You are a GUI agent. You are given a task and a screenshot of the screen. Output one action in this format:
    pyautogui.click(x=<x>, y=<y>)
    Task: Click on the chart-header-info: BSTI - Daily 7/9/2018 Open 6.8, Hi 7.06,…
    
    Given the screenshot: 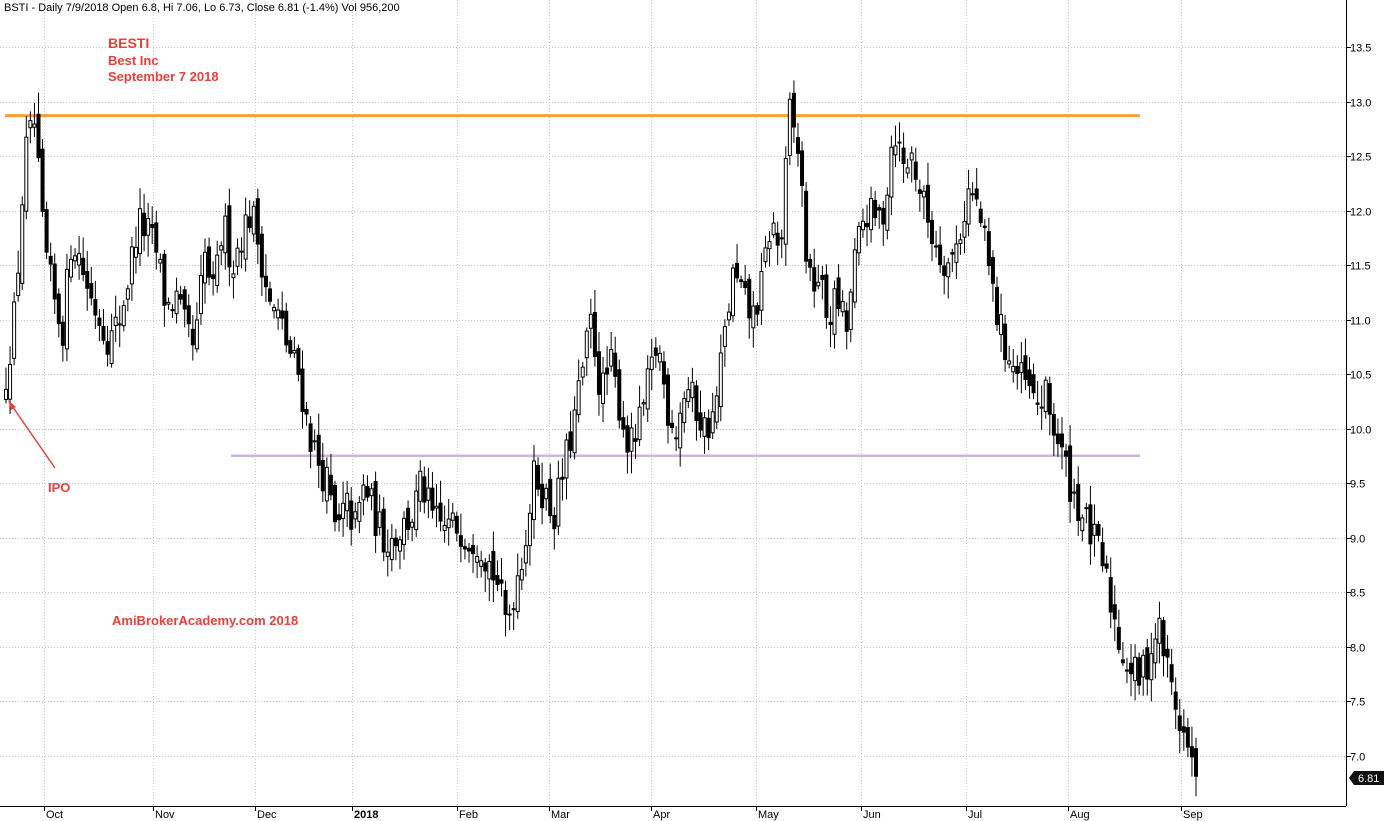 What is the action you would take?
    pyautogui.click(x=202, y=8)
    